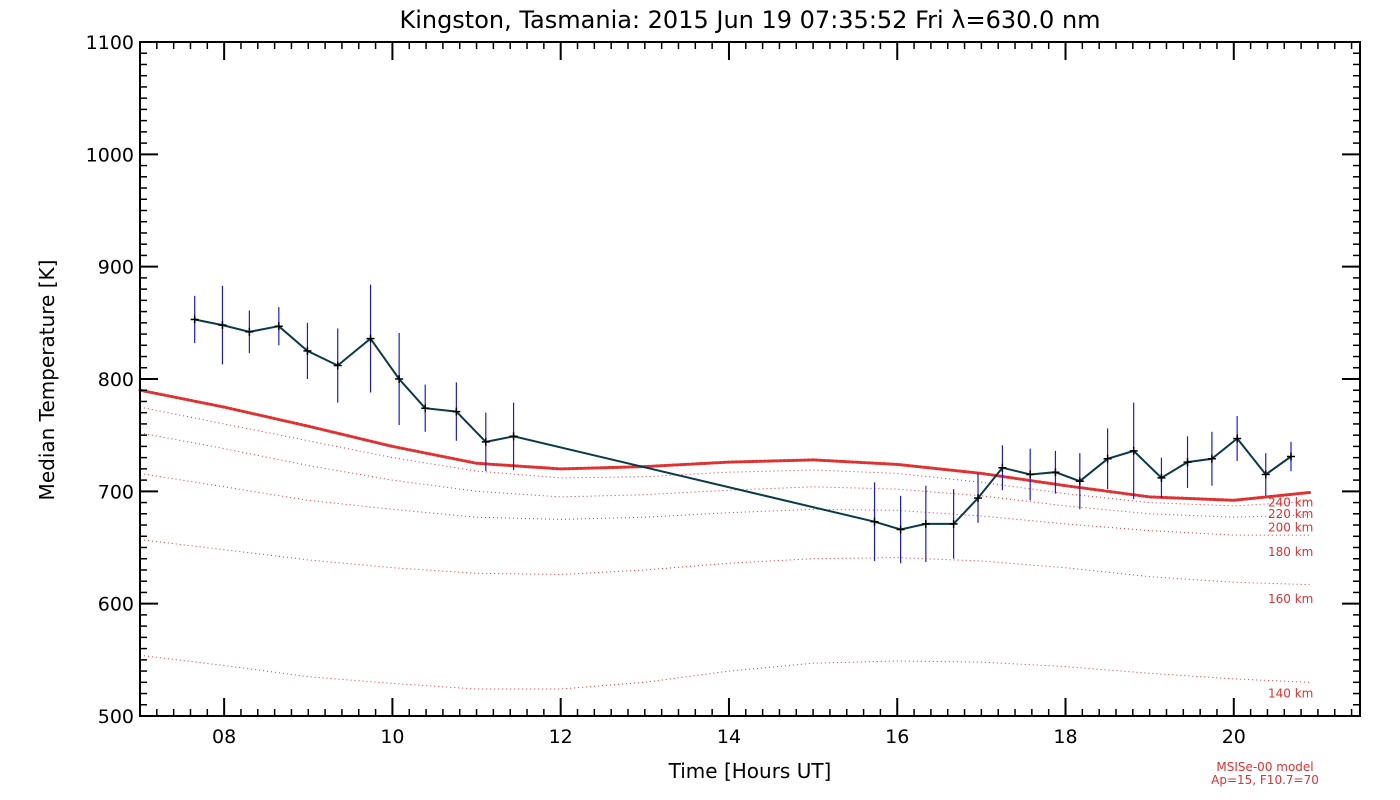 This screenshot has height=800, width=1400. What do you see at coordinates (724, 562) in the screenshot?
I see `model-curve-160-km` at bounding box center [724, 562].